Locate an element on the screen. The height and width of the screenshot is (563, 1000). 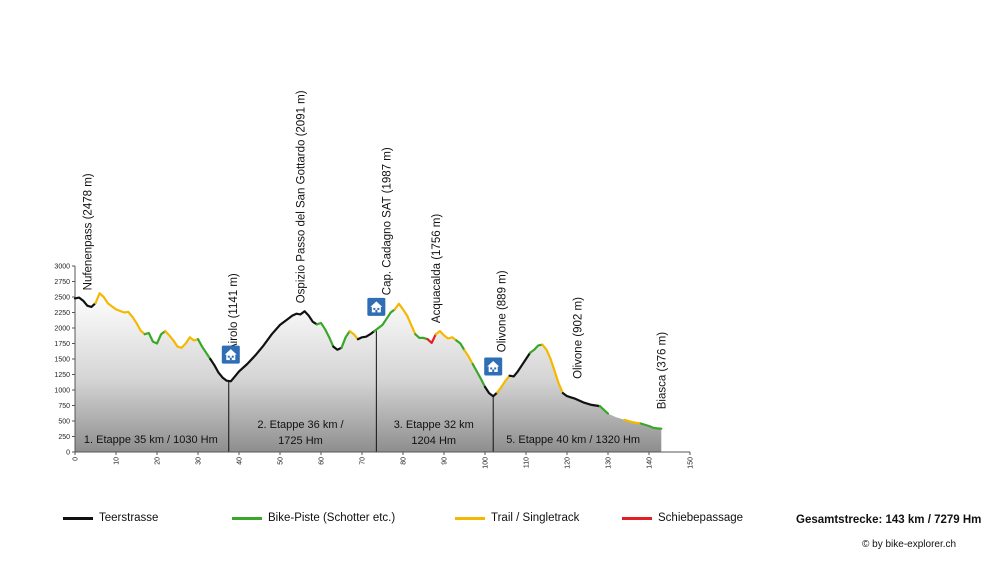
copyright: © by bike-explorer.ch is located at coordinates (909, 544).